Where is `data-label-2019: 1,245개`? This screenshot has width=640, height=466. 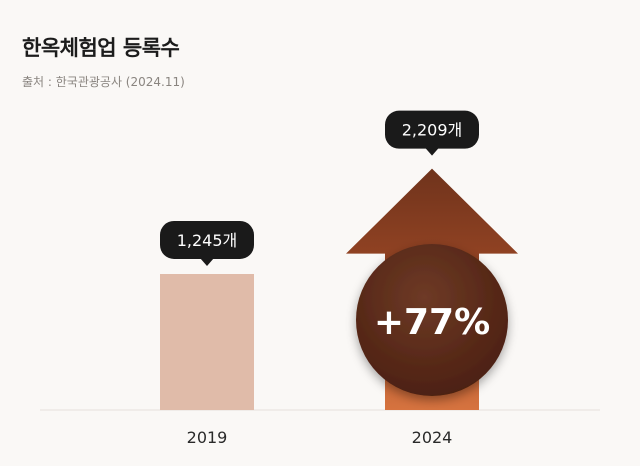 data-label-2019: 1,245개 is located at coordinates (207, 240).